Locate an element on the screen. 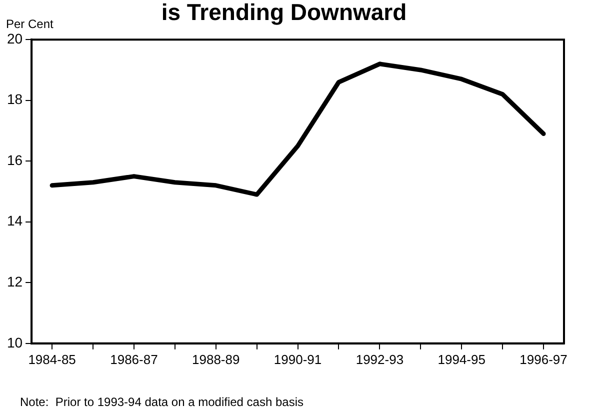  text: Note: Prior to 1993-94 data on a modified cash basis is located at coordinates (162, 402).